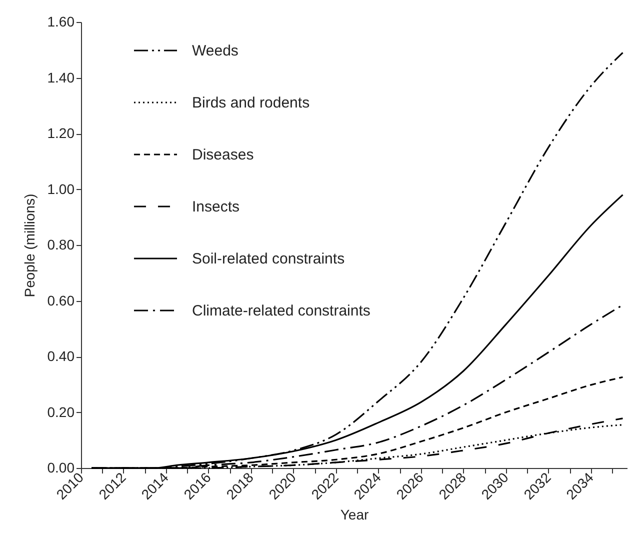 The height and width of the screenshot is (543, 638). Describe the element at coordinates (61, 412) in the screenshot. I see `y-tick-label: 0.20` at that location.